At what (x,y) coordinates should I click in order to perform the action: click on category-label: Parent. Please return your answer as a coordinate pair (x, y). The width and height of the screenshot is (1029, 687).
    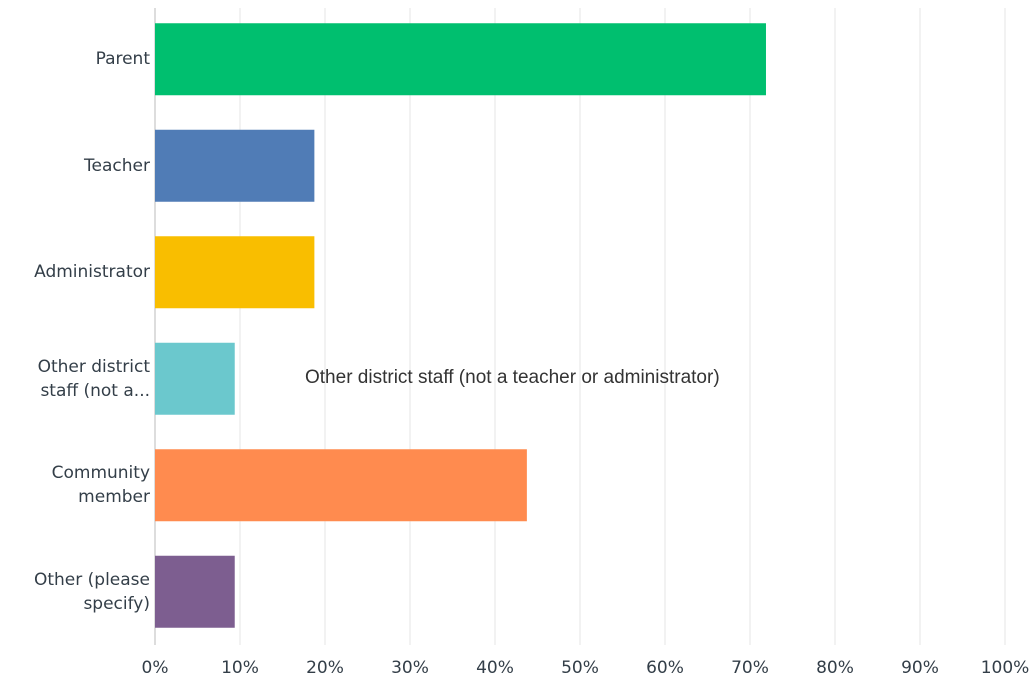
    Looking at the image, I should click on (122, 59).